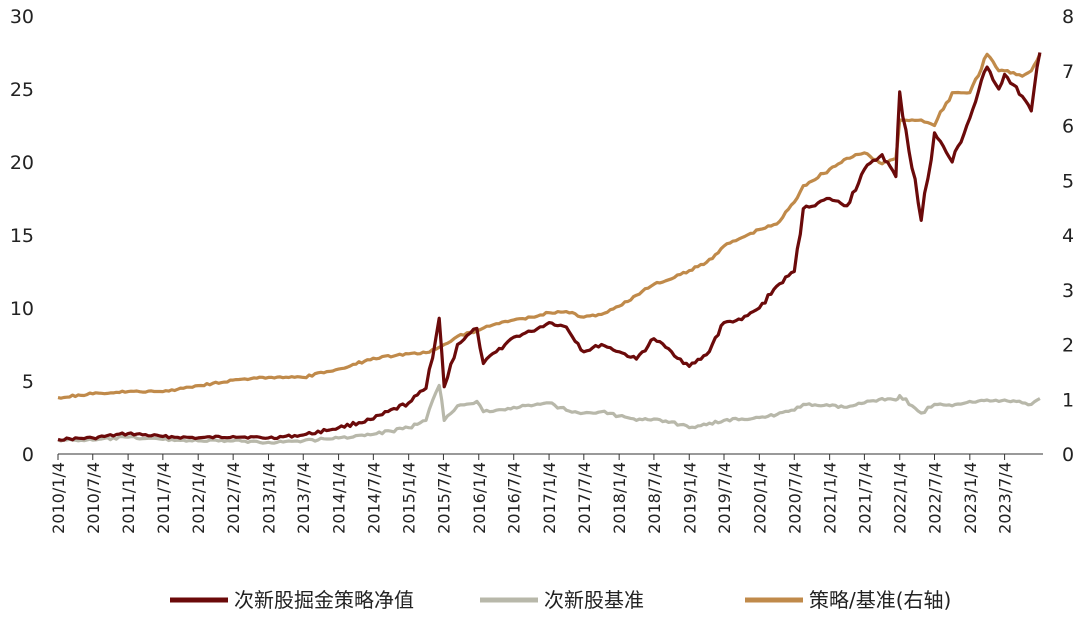 The image size is (1080, 617). Describe the element at coordinates (1005, 498) in the screenshot. I see `x-tick-label: 2023/7/4` at that location.